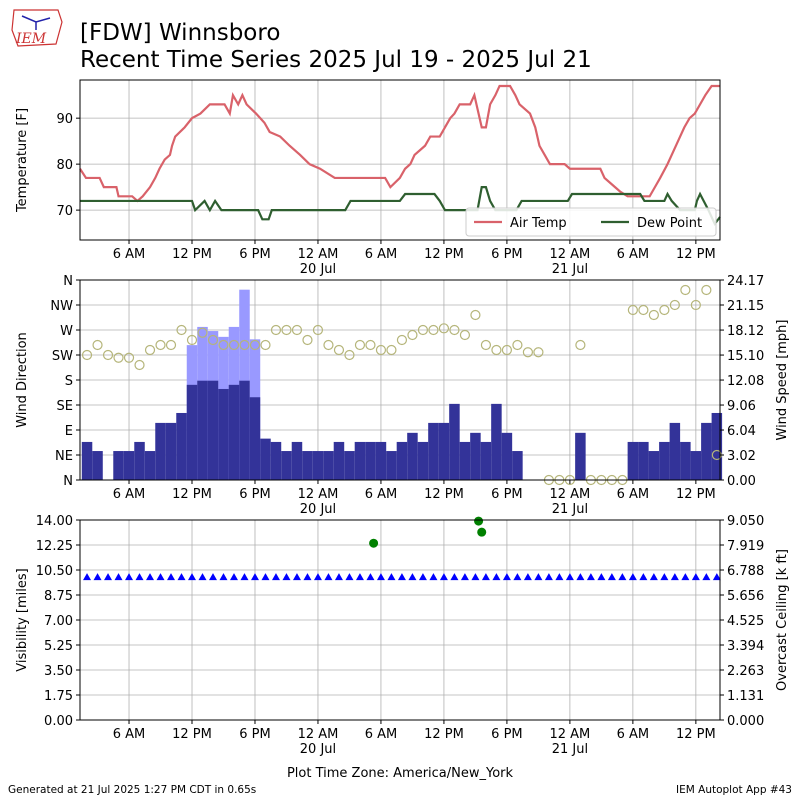  Describe the element at coordinates (68, 481) in the screenshot. I see `y-tick-label: N` at that location.